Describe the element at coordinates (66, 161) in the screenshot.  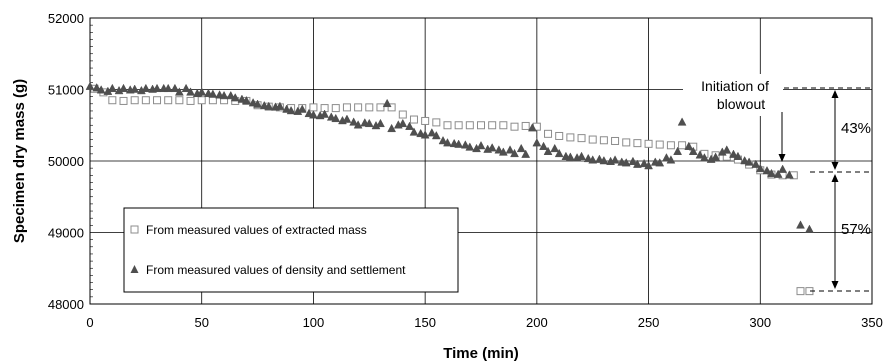
I see `y-tick-label: 50000` at that location.